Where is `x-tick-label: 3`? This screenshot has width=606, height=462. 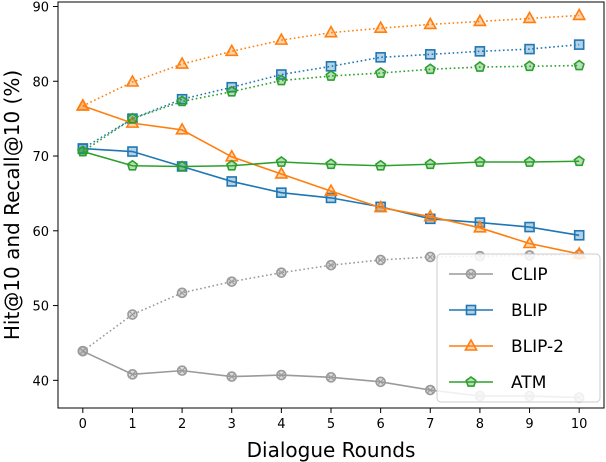 x-tick-label: 3 is located at coordinates (232, 424).